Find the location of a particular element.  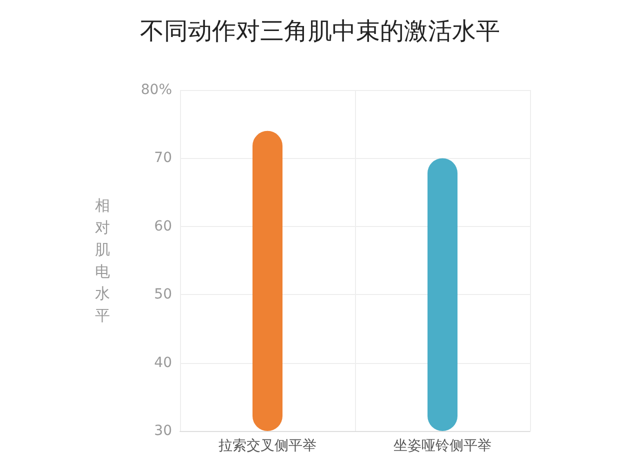

x-tick-label: 坐姿哑铃侧平举 is located at coordinates (443, 446).